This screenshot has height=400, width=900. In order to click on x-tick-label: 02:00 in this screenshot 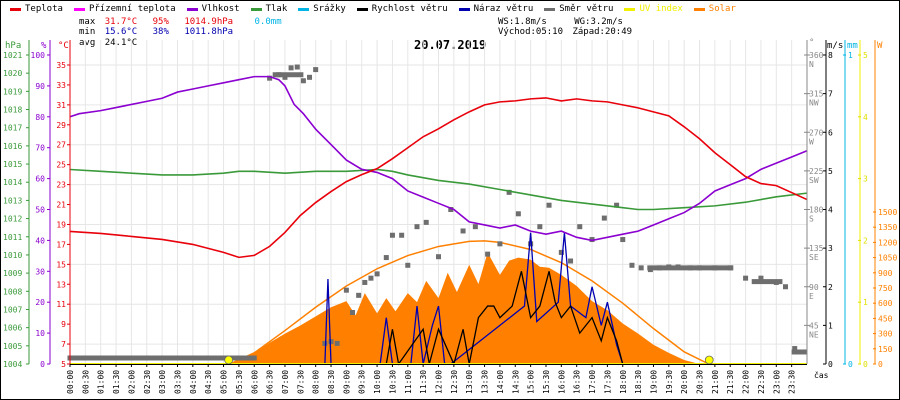, I will do `click(131, 382)`.